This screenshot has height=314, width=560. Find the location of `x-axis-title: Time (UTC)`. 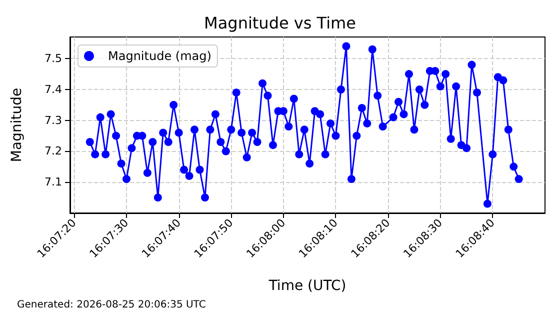

x-axis-title: Time (UTC) is located at coordinates (307, 286).